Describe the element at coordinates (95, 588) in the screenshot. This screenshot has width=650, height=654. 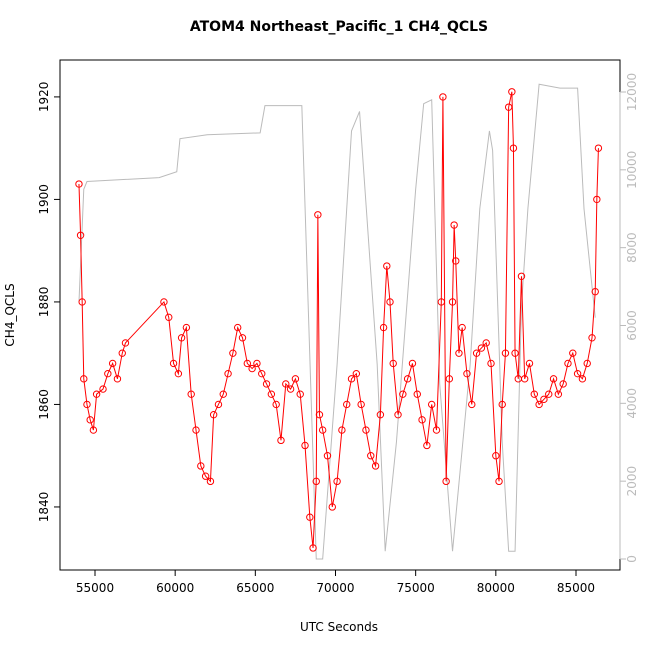
I see `x-tick-label: 55000` at that location.